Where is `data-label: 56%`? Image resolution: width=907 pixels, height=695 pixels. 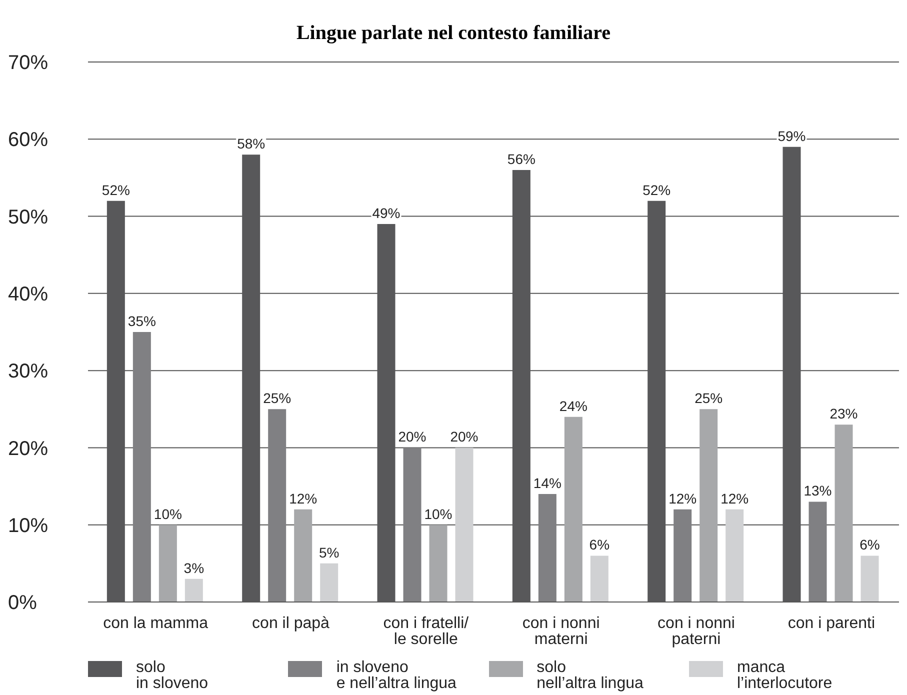 data-label: 56% is located at coordinates (521, 159).